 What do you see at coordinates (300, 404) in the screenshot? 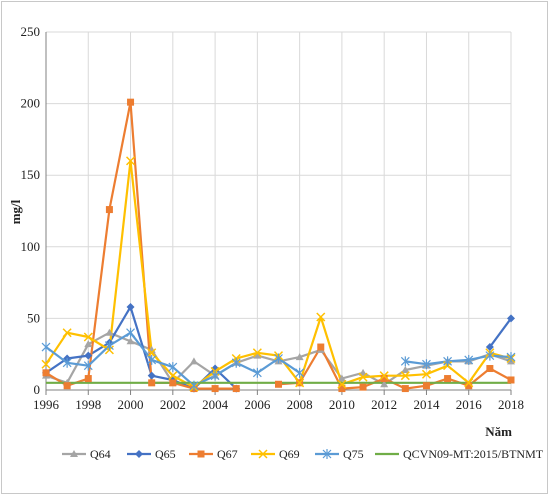
I see `x-tick-label: 2008` at bounding box center [300, 404].